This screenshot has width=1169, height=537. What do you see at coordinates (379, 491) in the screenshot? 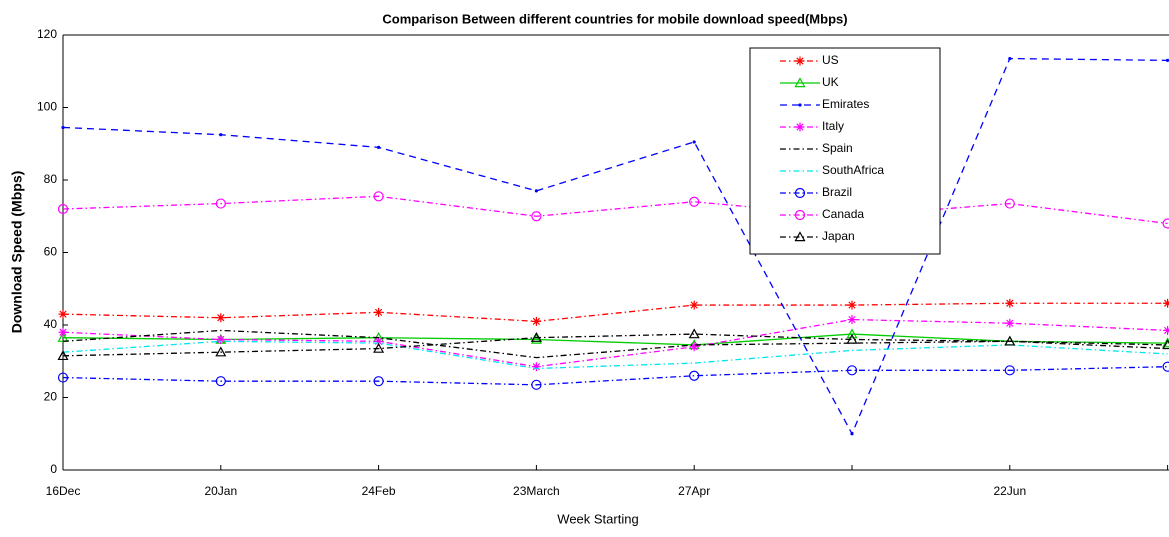
I see `x-tick-label: 24Feb` at bounding box center [379, 491].